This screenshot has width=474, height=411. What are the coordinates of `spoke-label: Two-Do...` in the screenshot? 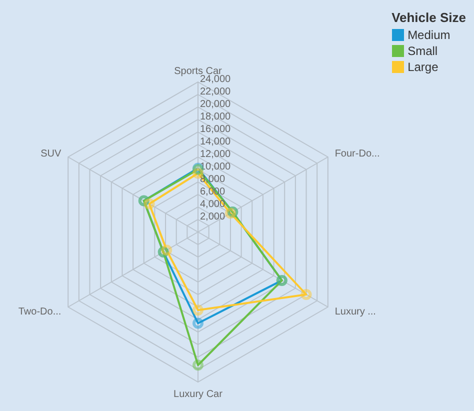 It's located at (40, 312).